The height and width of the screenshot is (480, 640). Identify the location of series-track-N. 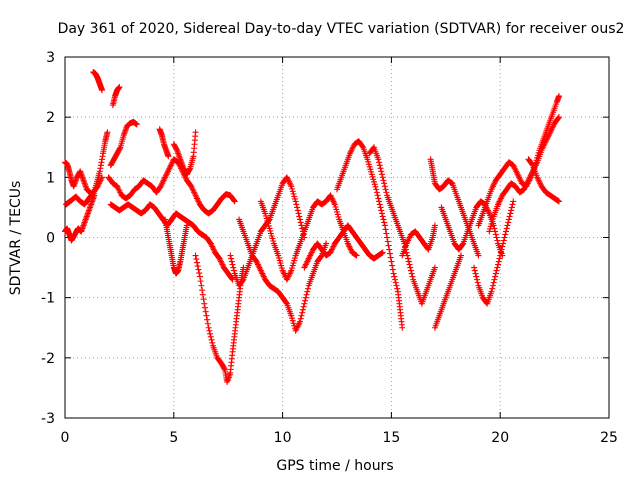
(283, 275).